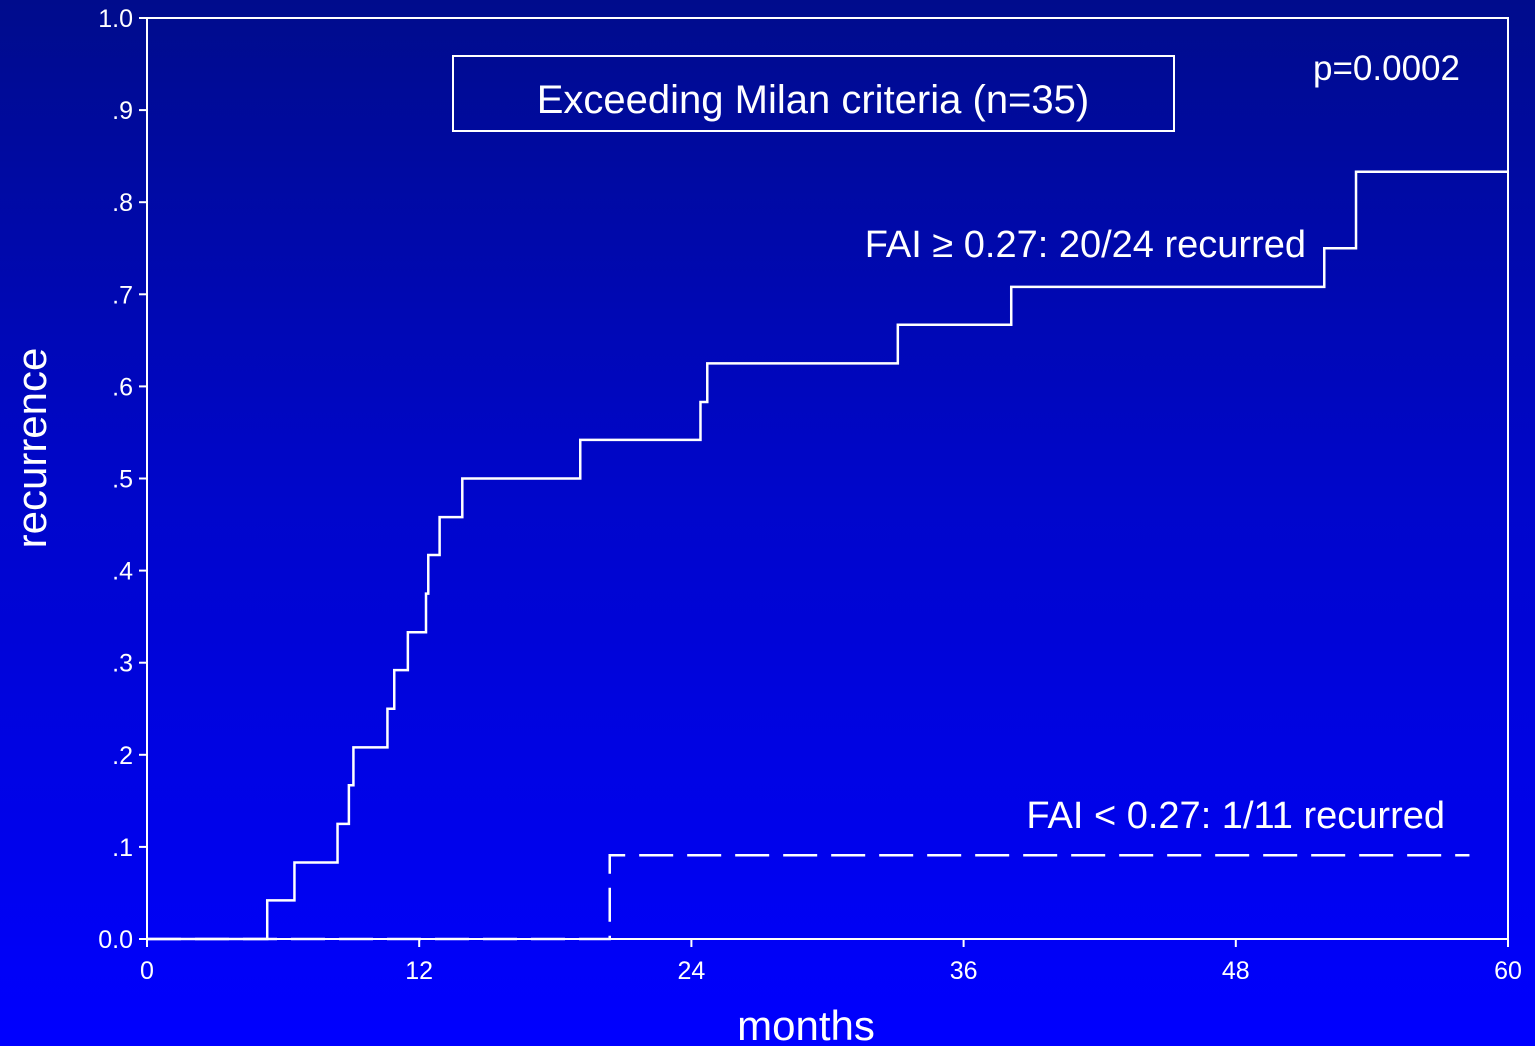 The height and width of the screenshot is (1046, 1535). Describe the element at coordinates (122, 387) in the screenshot. I see `y-tick-label: .6` at that location.